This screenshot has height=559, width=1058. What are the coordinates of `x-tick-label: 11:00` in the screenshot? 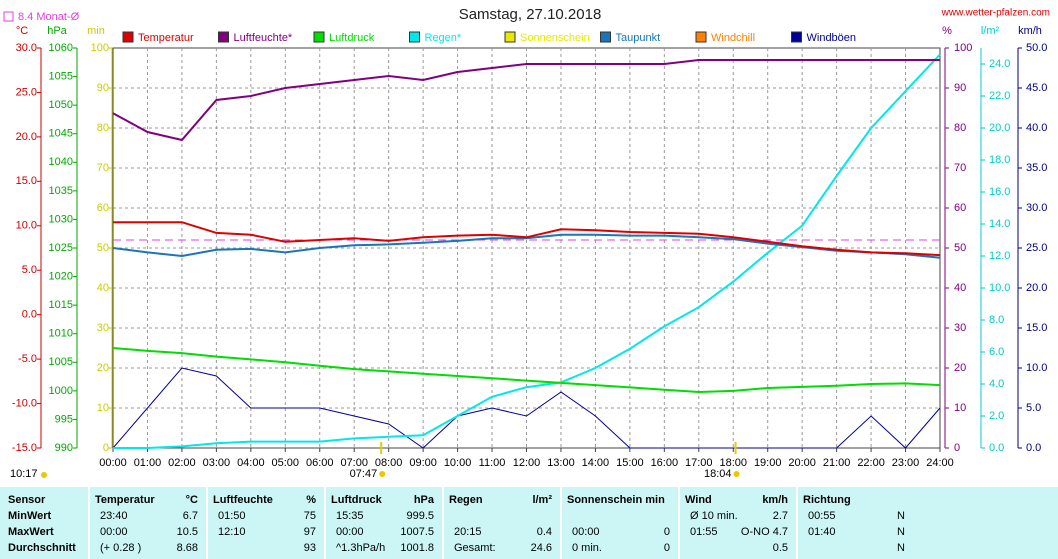 It's located at (492, 463).